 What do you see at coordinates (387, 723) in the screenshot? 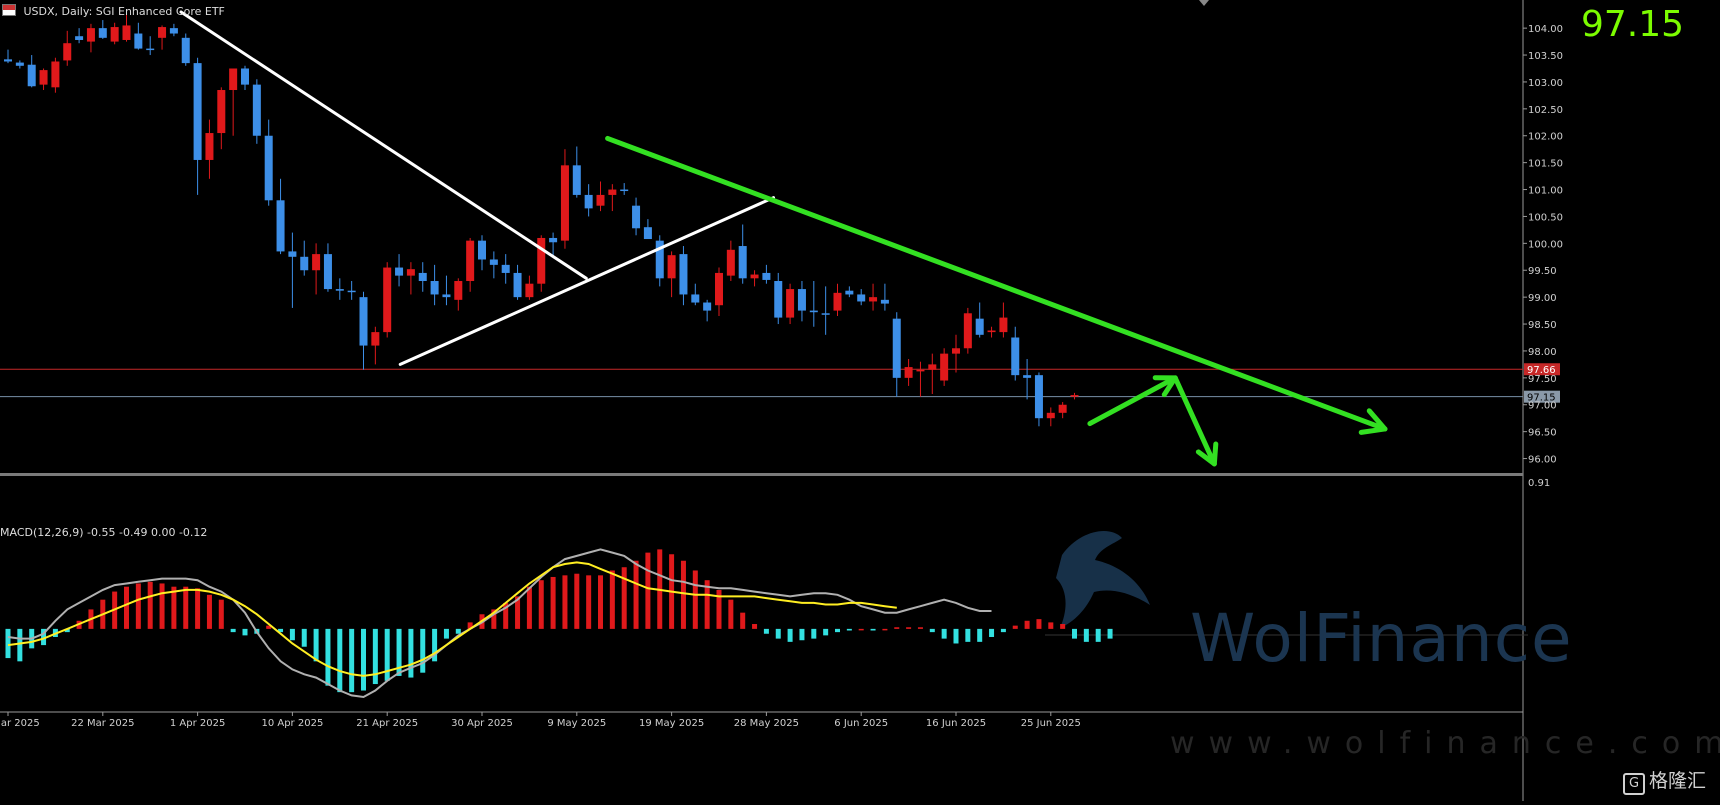
I see `x-tick-label: 21 Apr 2025` at bounding box center [387, 723].